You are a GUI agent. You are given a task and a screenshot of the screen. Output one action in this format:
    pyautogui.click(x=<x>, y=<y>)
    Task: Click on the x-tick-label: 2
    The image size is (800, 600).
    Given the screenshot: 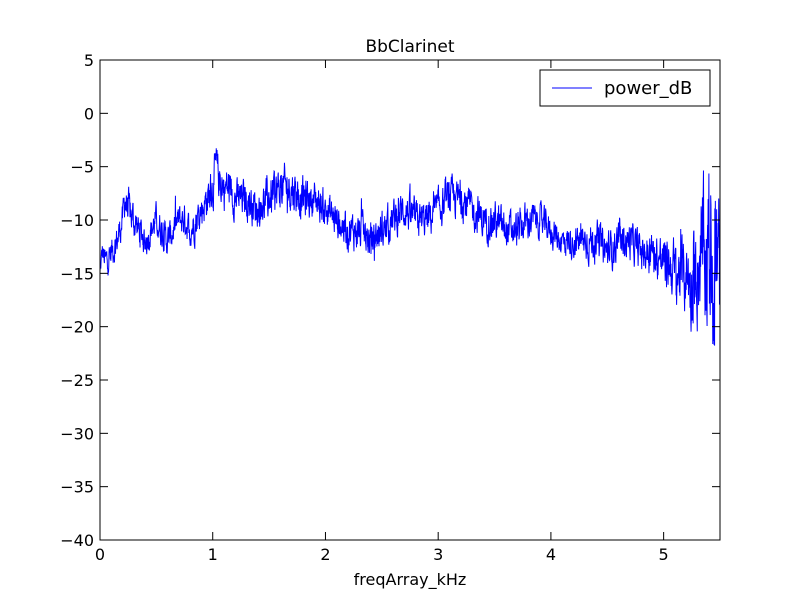 What is the action you would take?
    pyautogui.click(x=325, y=554)
    